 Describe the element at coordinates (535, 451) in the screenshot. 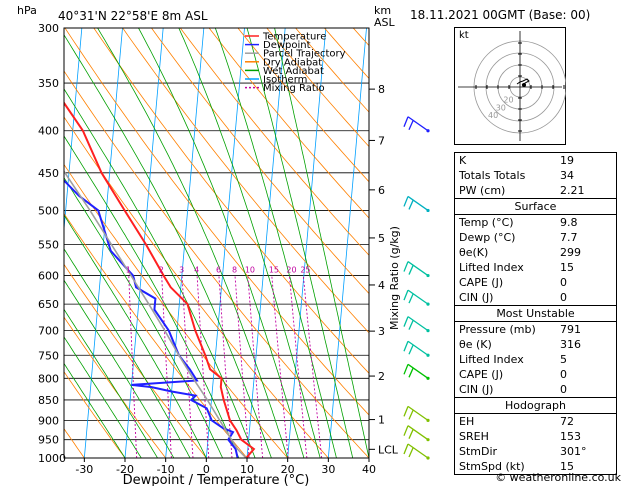

I see `table-row: StmDir 301°` at that location.